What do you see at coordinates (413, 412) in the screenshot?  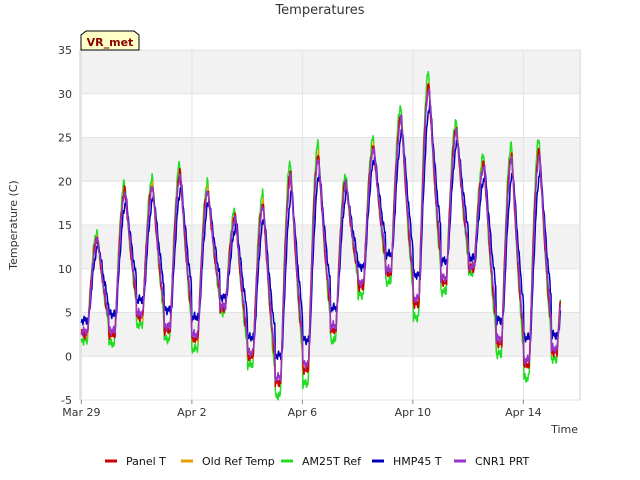 I see `x-tick-label: Apr 10` at bounding box center [413, 412].